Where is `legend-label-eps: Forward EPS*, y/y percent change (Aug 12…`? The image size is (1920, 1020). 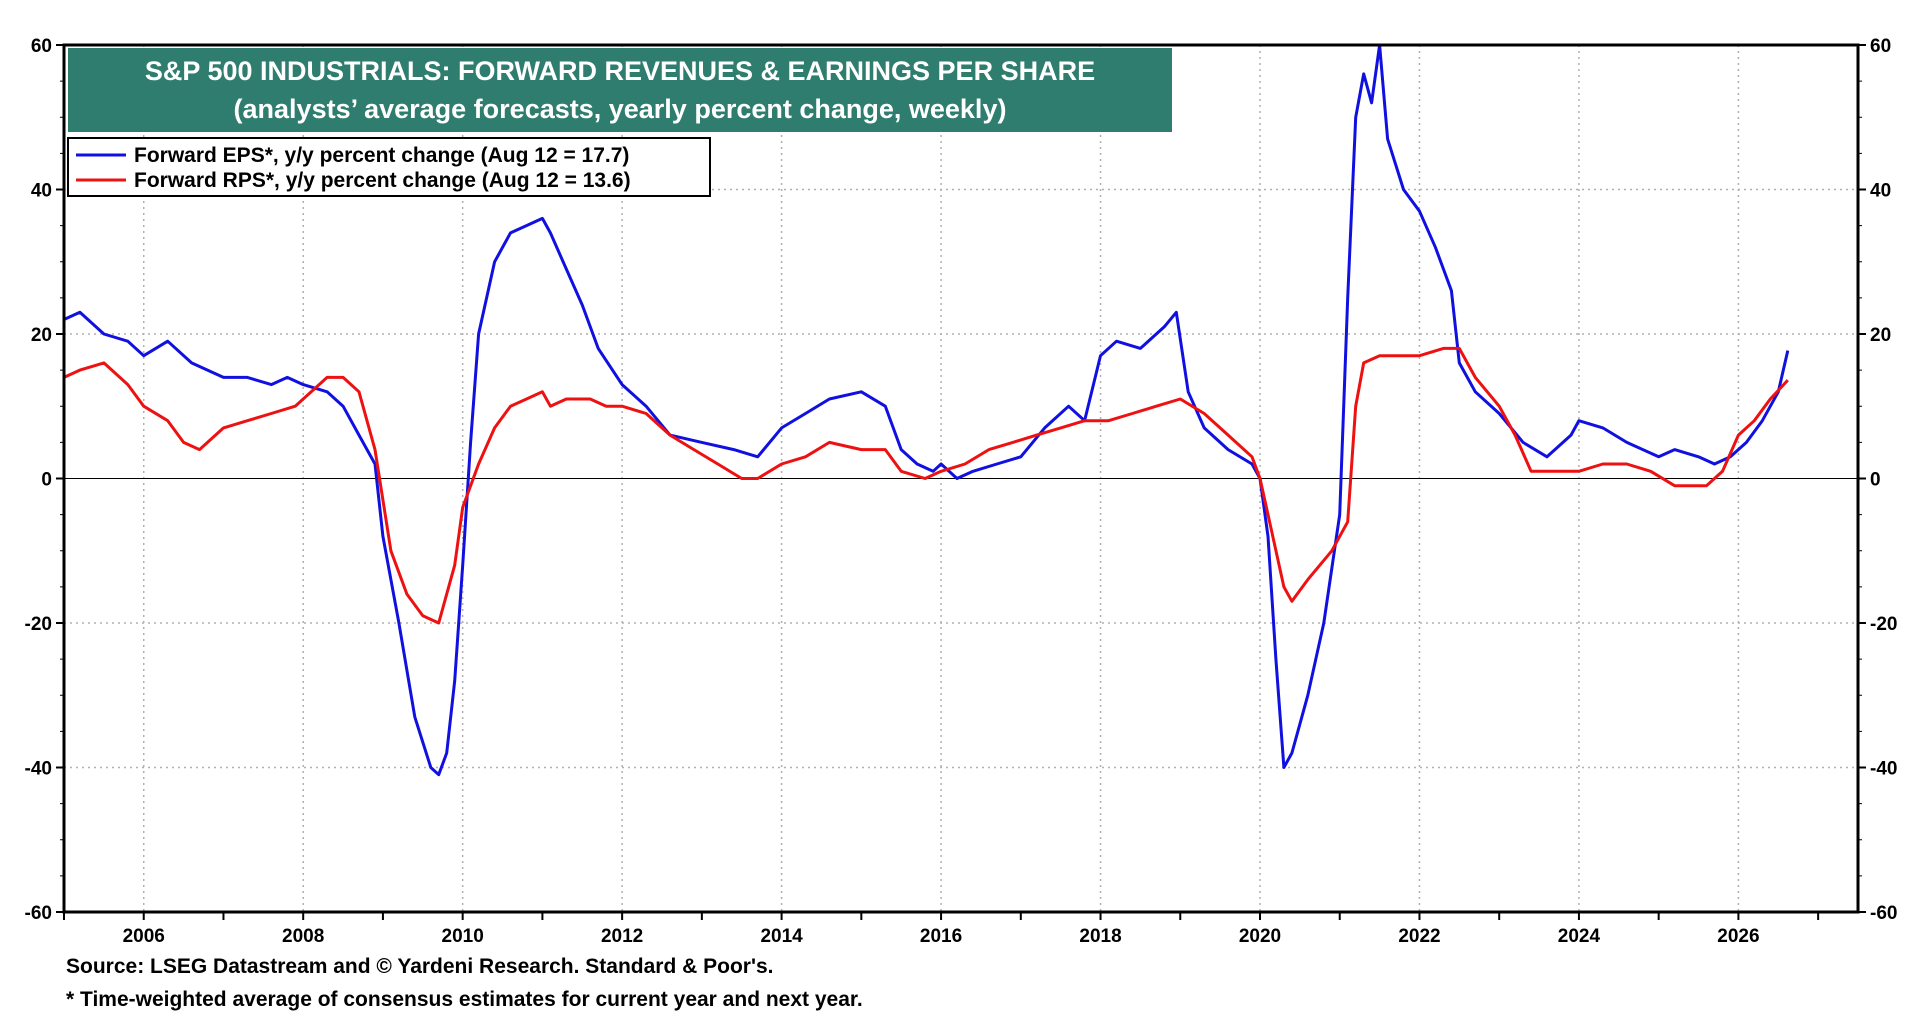
legend-label-eps: Forward EPS*, y/y percent change (Aug 12… is located at coordinates (381, 155).